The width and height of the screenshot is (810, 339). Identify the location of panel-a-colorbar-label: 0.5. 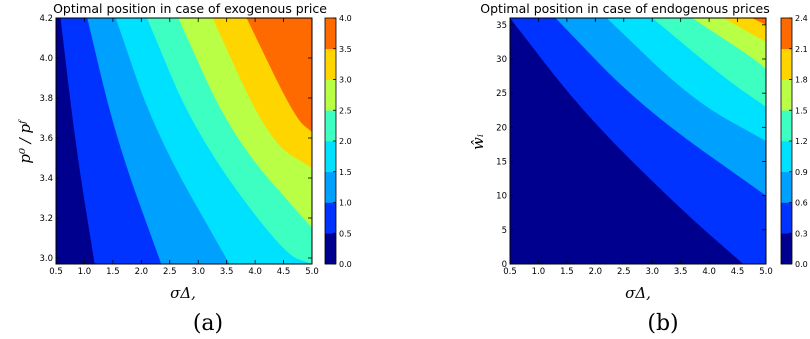
(345, 233).